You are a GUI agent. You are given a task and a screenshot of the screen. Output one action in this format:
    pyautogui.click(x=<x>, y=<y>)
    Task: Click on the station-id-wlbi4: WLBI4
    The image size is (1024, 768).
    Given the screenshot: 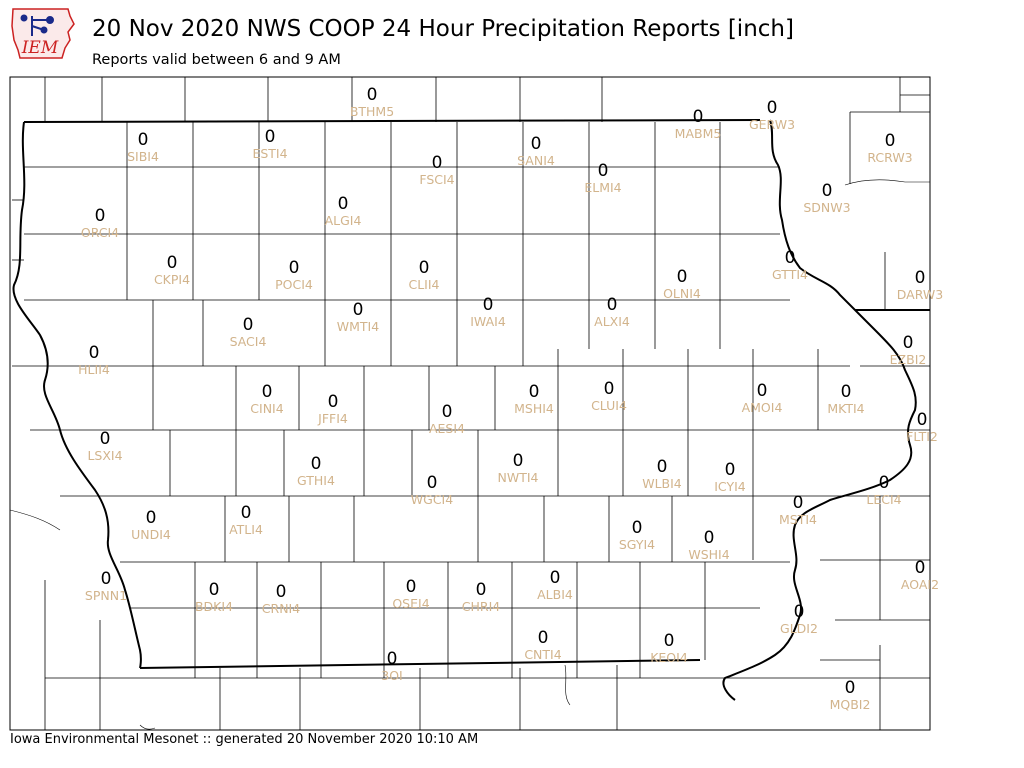 What is the action you would take?
    pyautogui.click(x=662, y=483)
    